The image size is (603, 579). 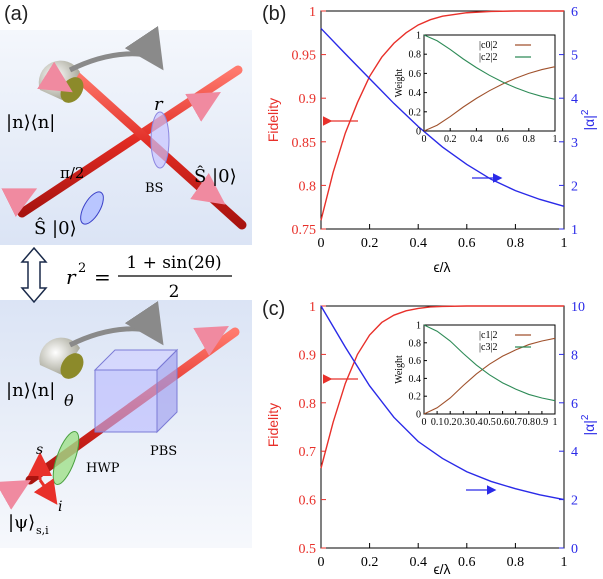 I want to click on relation-sup: 2, so click(x=82, y=268).